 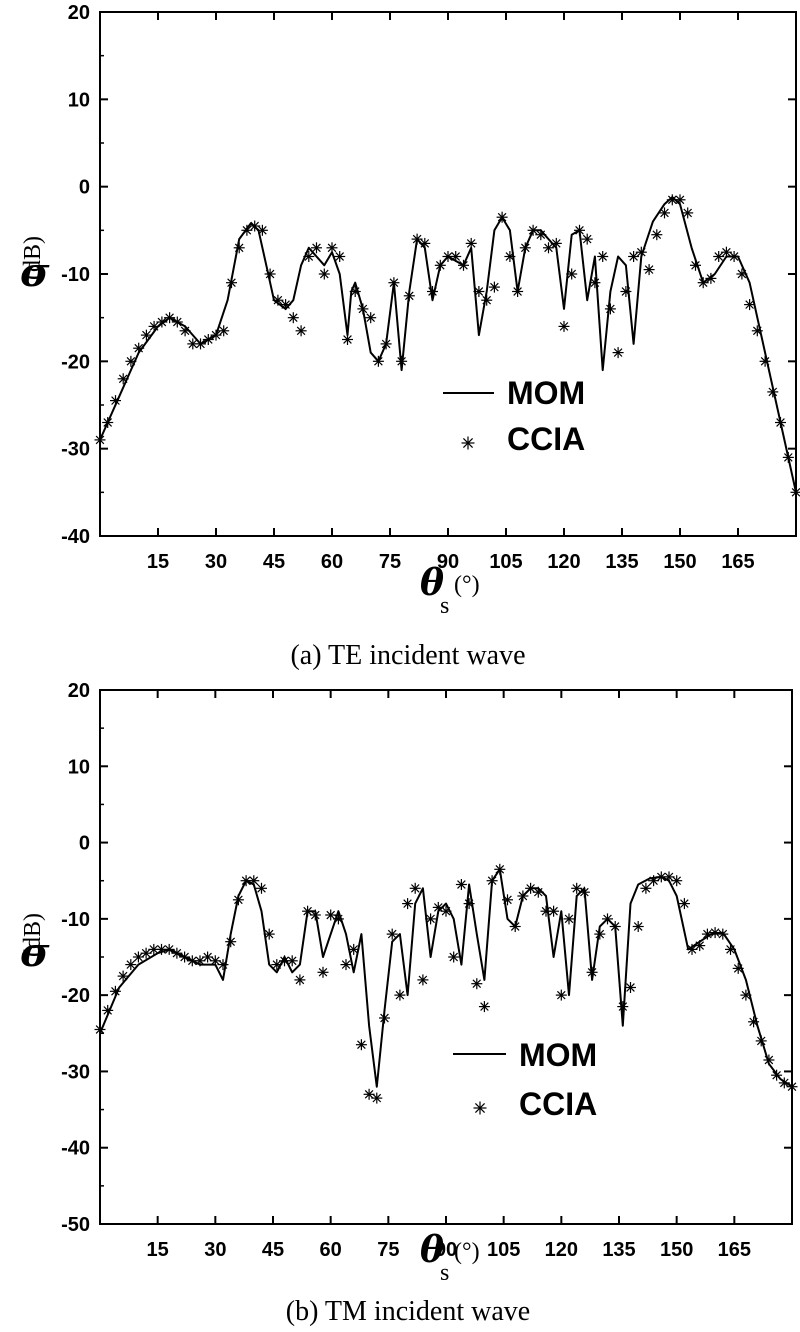 I want to click on series-line-mom-tm, so click(x=446, y=978).